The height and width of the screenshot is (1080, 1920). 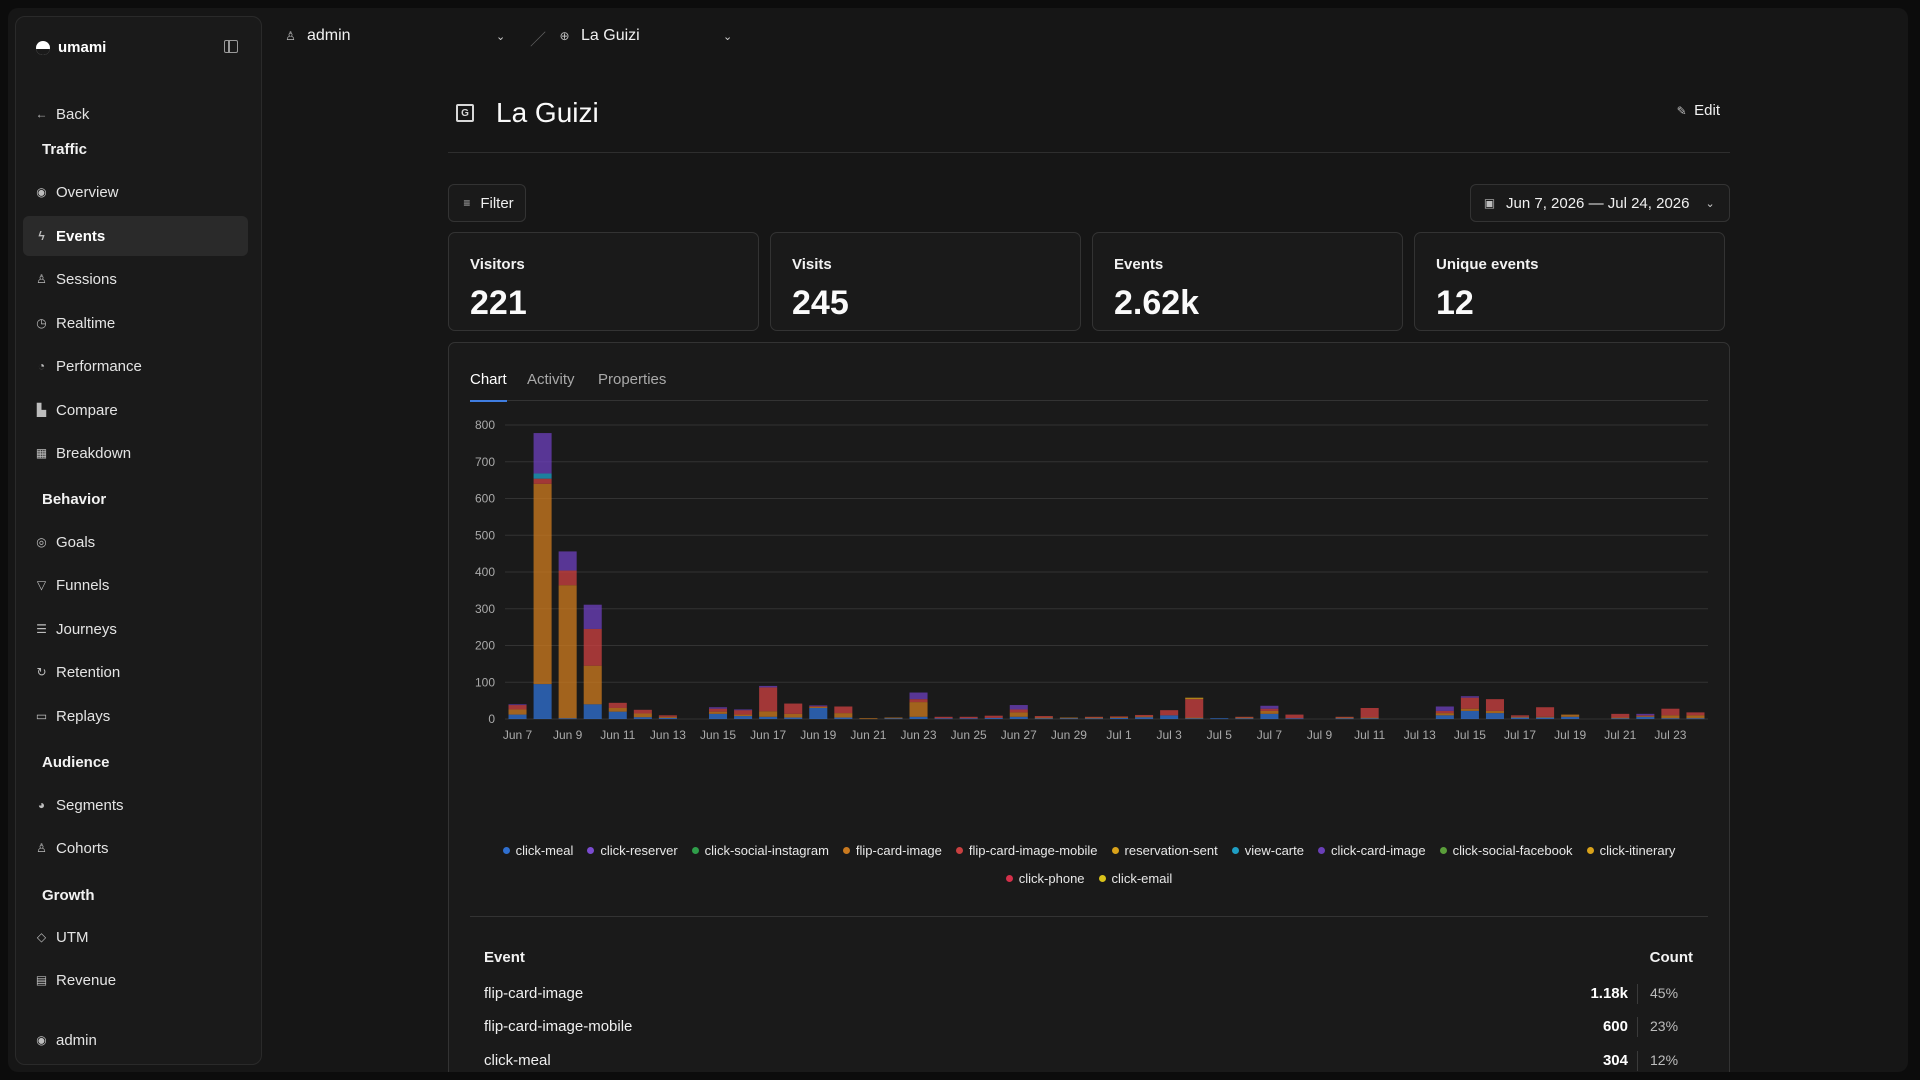 I want to click on team-selector: ♙ admin, so click(x=317, y=36).